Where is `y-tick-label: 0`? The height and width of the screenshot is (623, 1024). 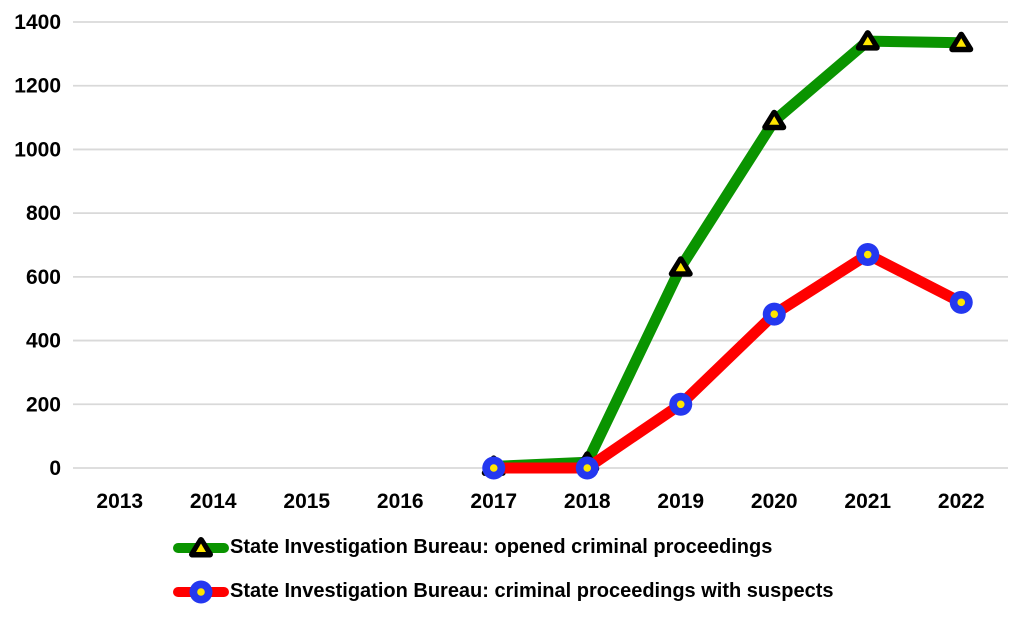
y-tick-label: 0 is located at coordinates (55, 468).